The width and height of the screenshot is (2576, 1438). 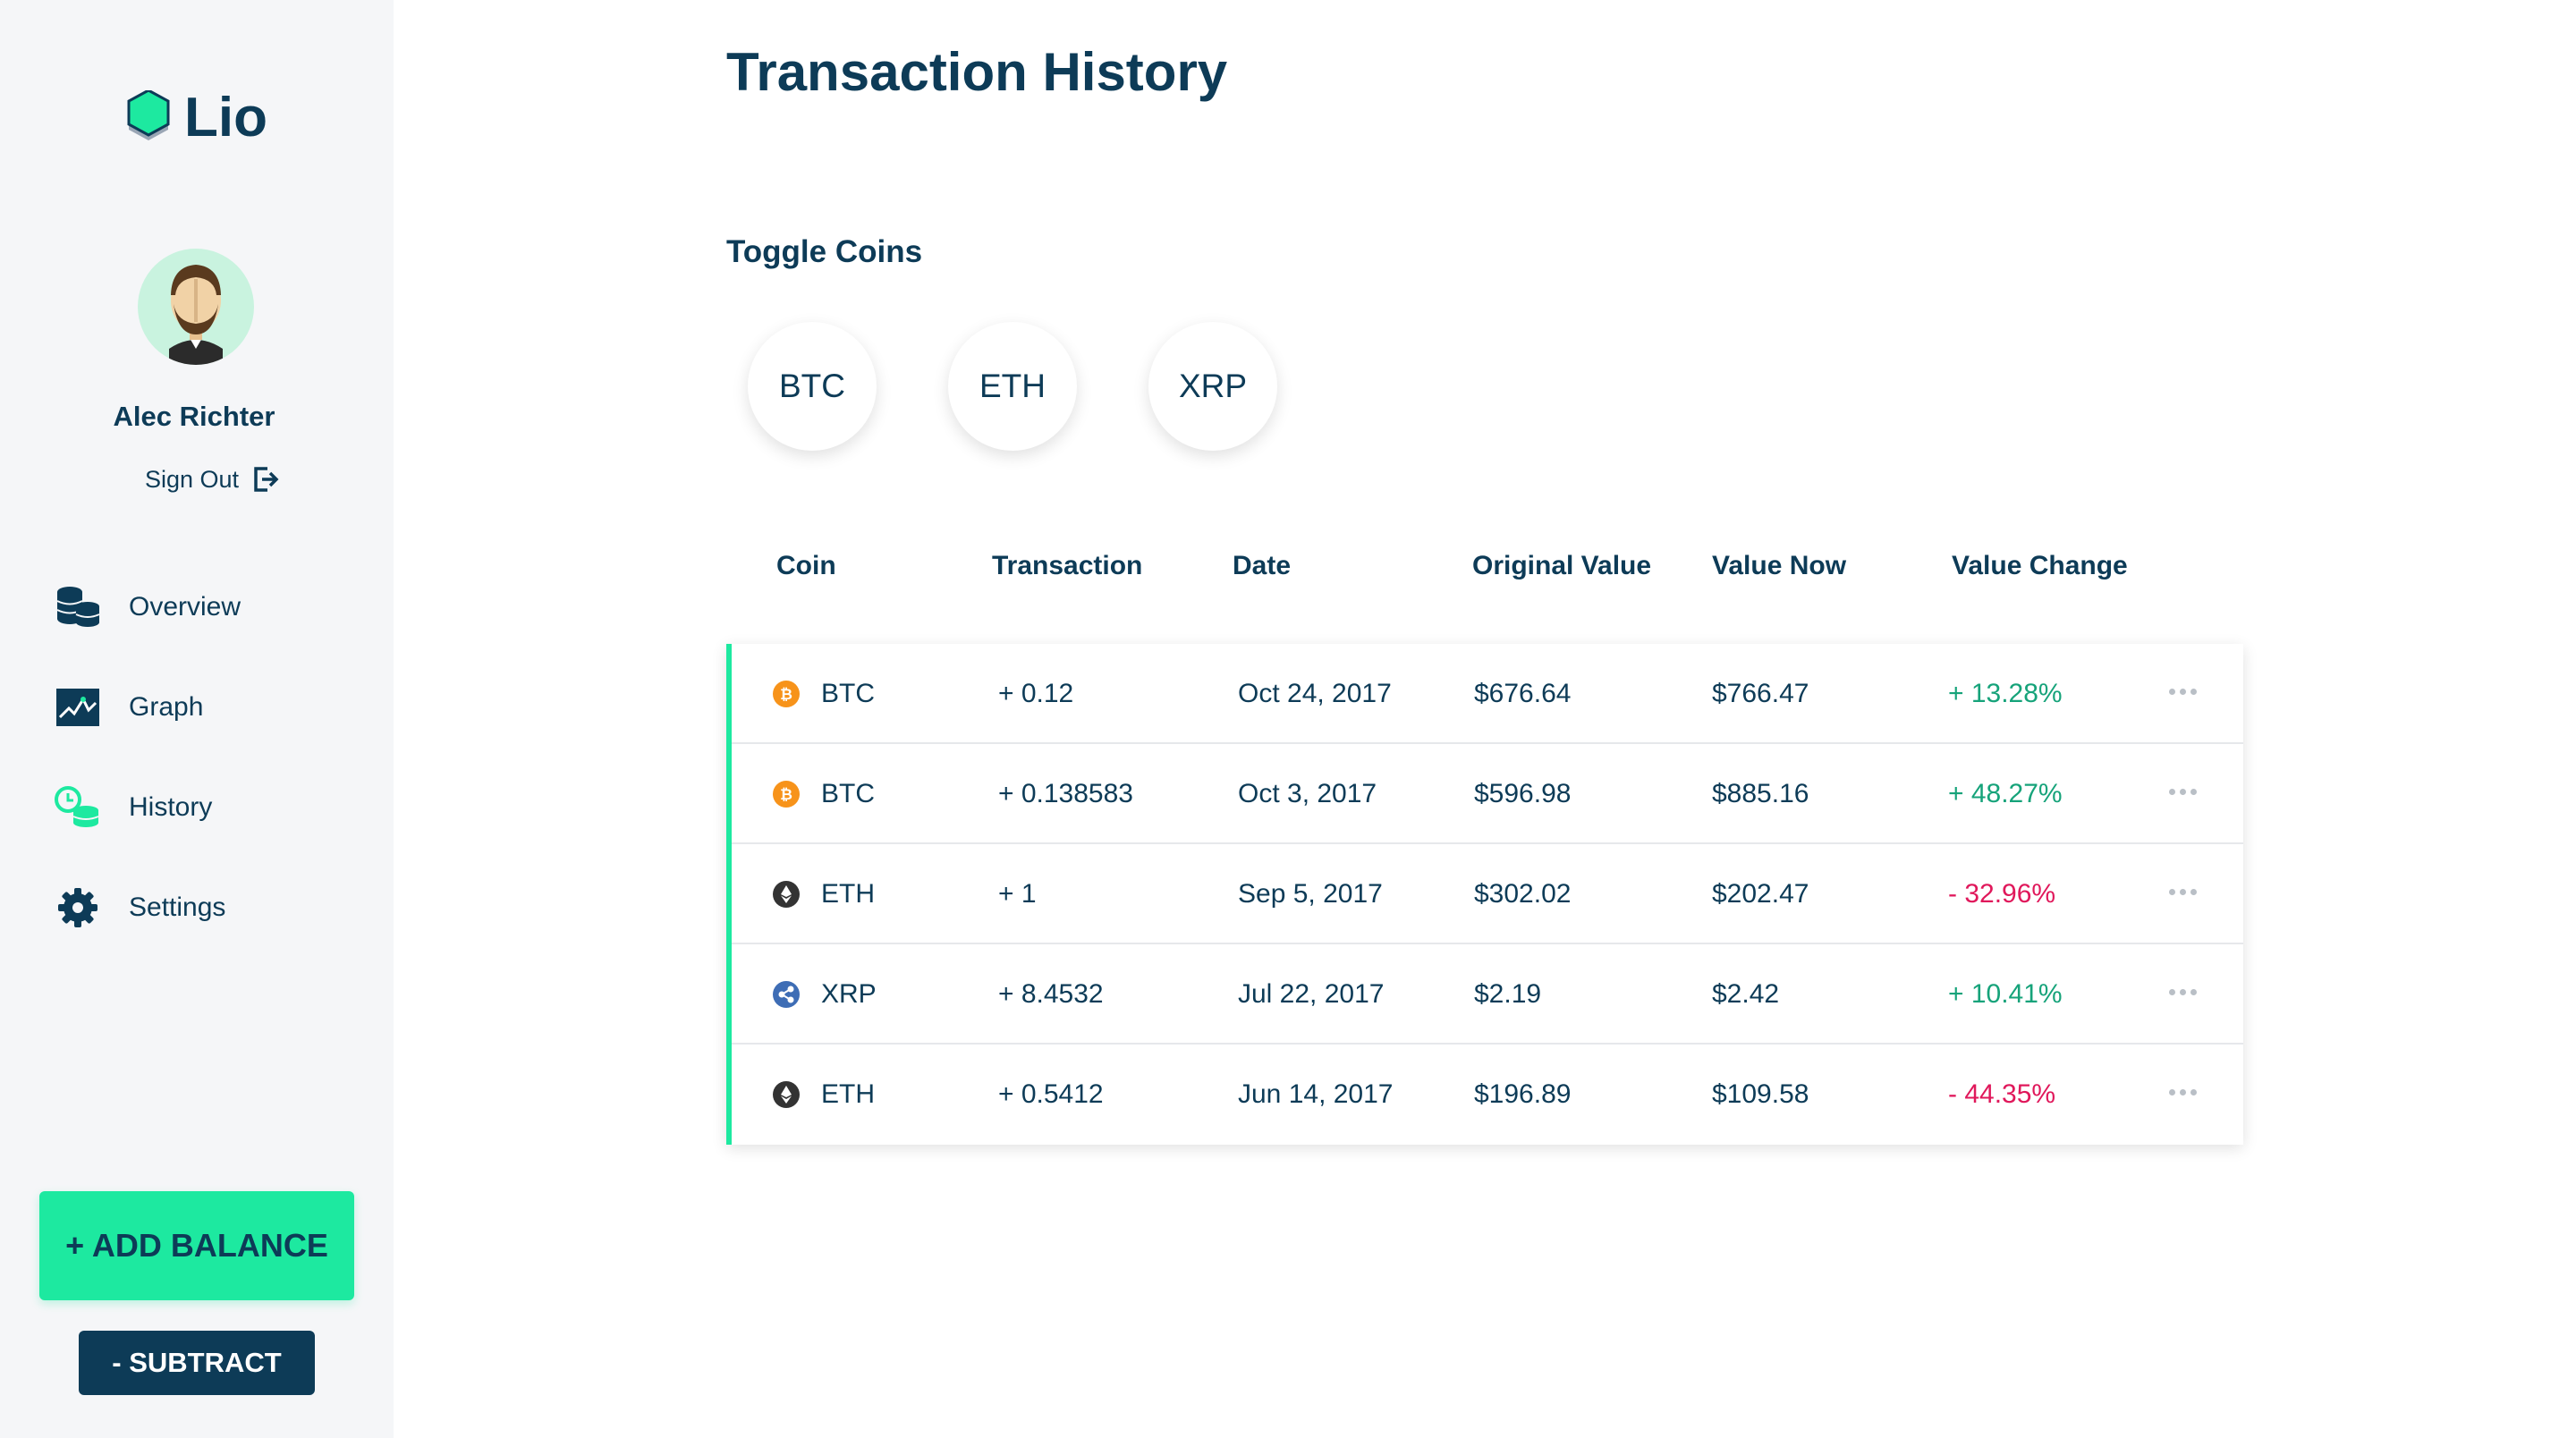 I want to click on coins-stack-icon, so click(x=78, y=607).